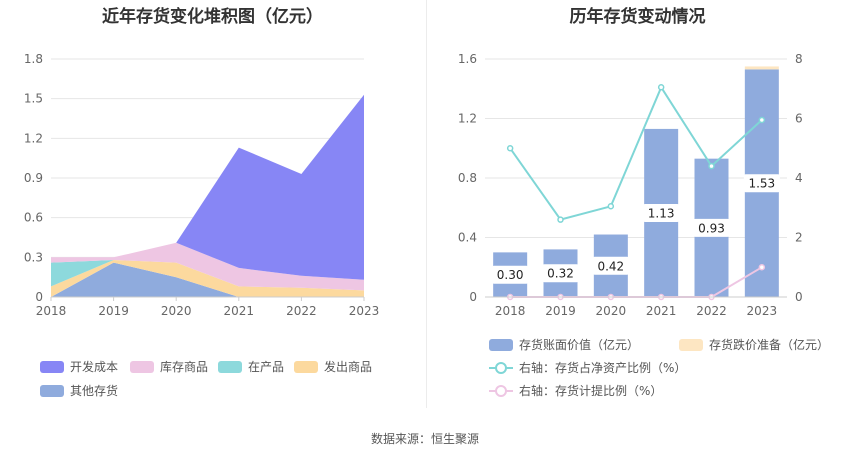 This screenshot has width=850, height=459. I want to click on legend-label: 库存商品, so click(184, 367).